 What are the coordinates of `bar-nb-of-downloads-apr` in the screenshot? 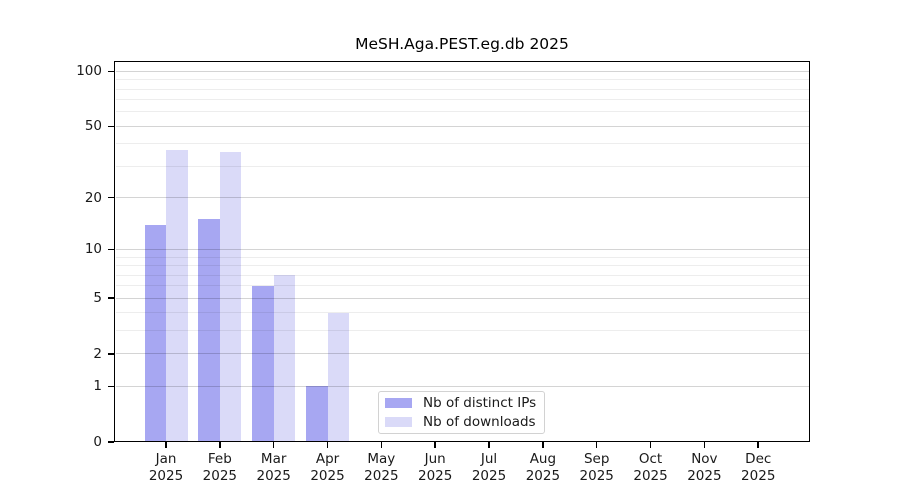 It's located at (338, 377).